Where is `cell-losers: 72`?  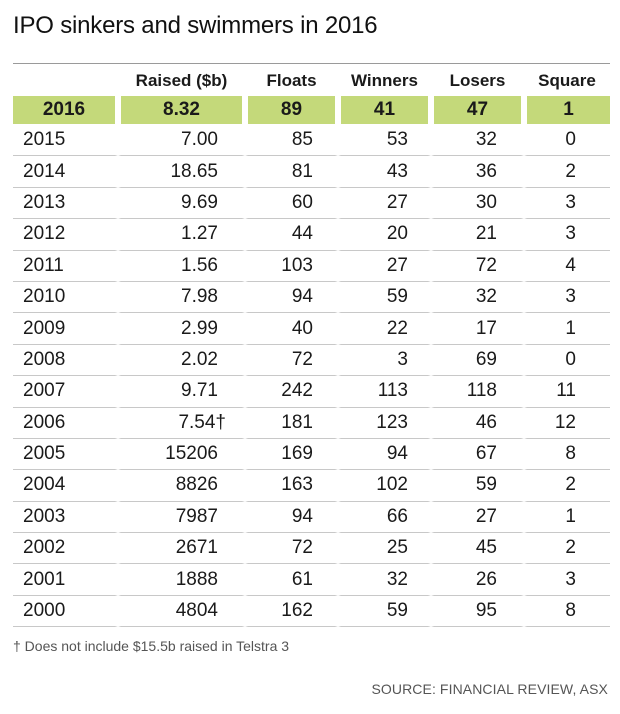 cell-losers: 72 is located at coordinates (477, 266).